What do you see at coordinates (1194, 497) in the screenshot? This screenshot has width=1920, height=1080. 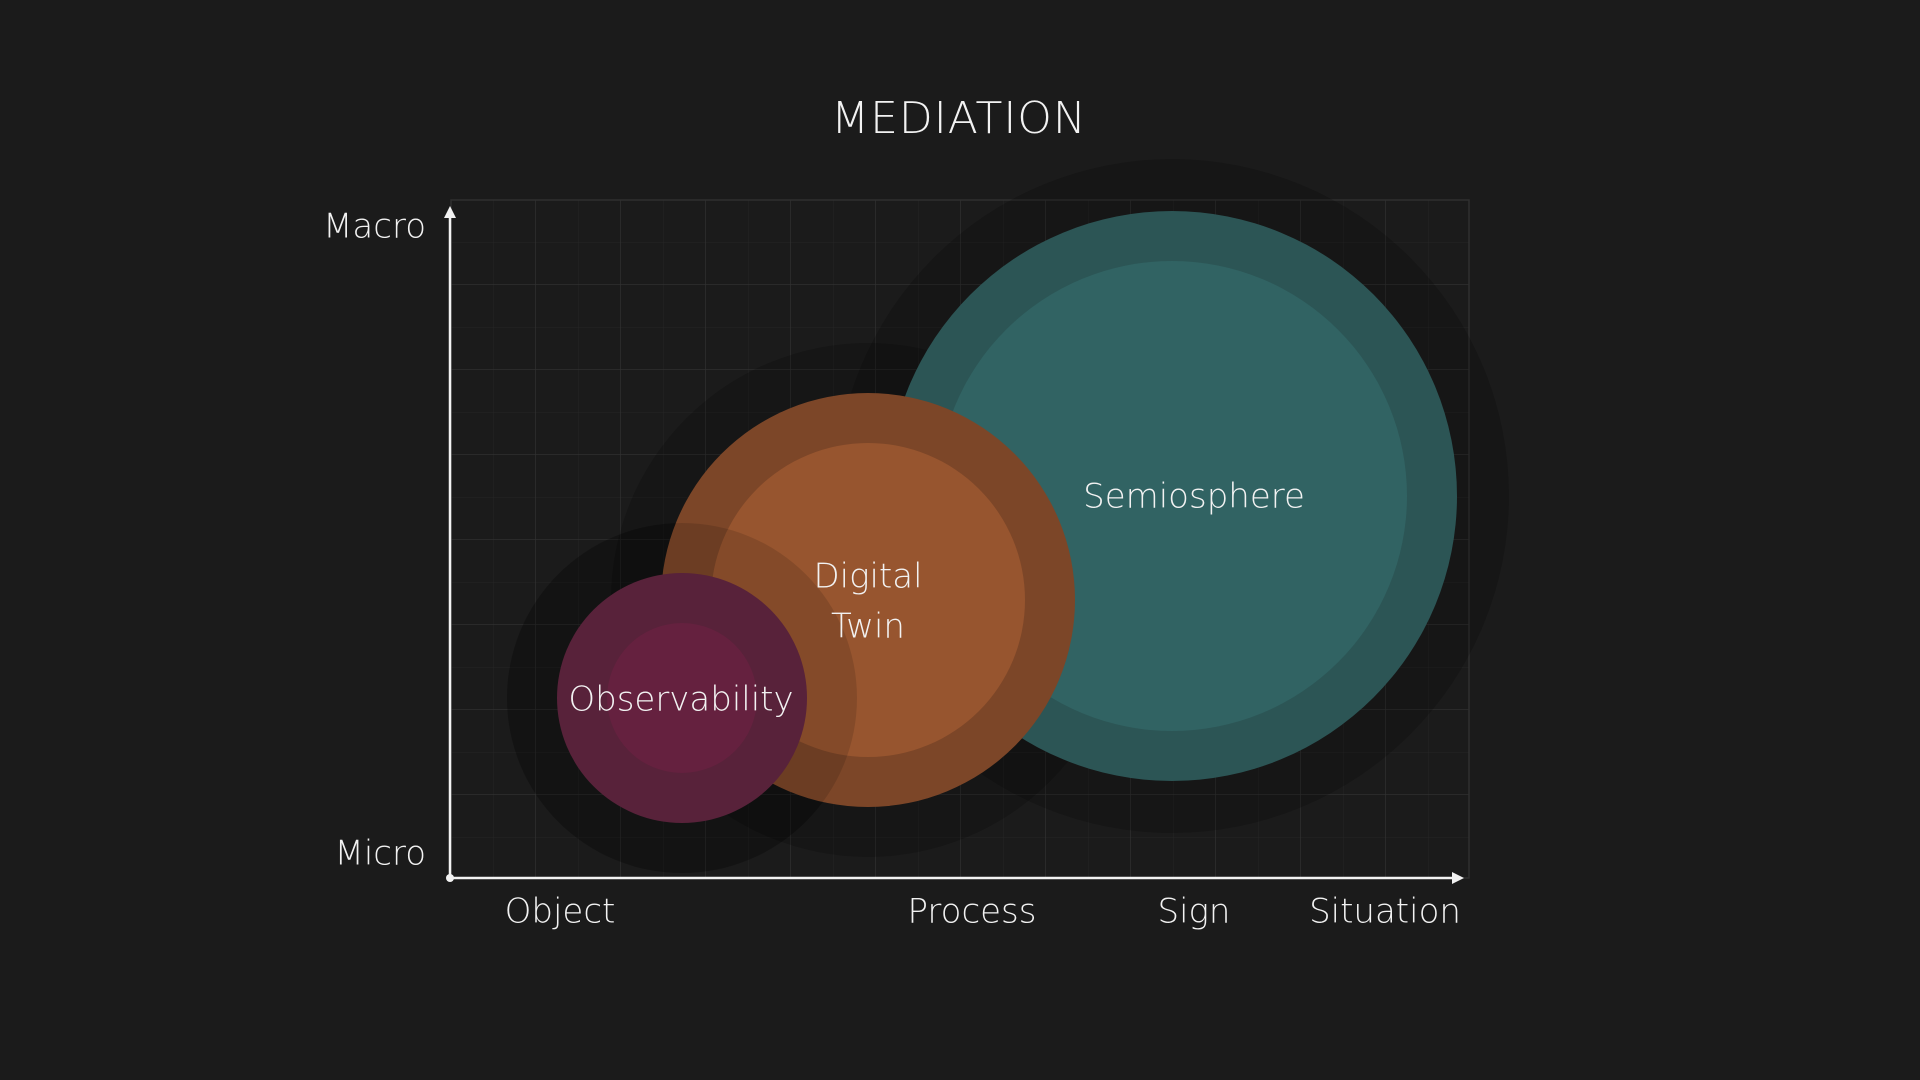 I see `bubble-label: Semiosphere` at bounding box center [1194, 497].